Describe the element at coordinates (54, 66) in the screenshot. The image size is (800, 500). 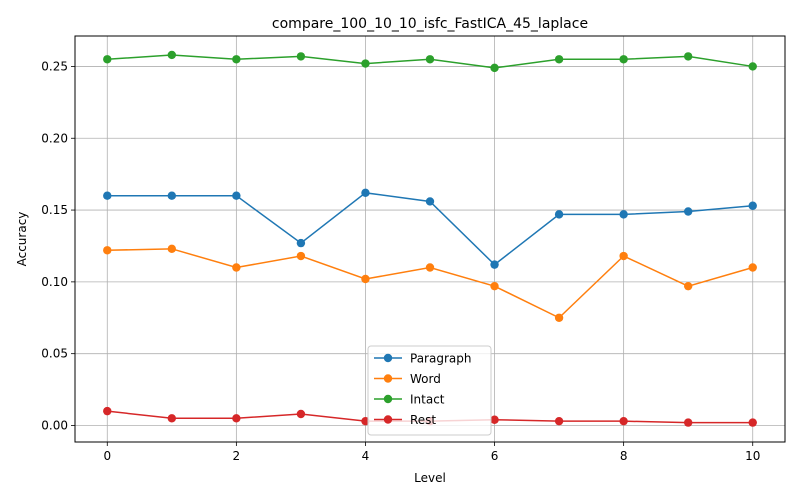
I see `y-tick-label: 0.25` at that location.